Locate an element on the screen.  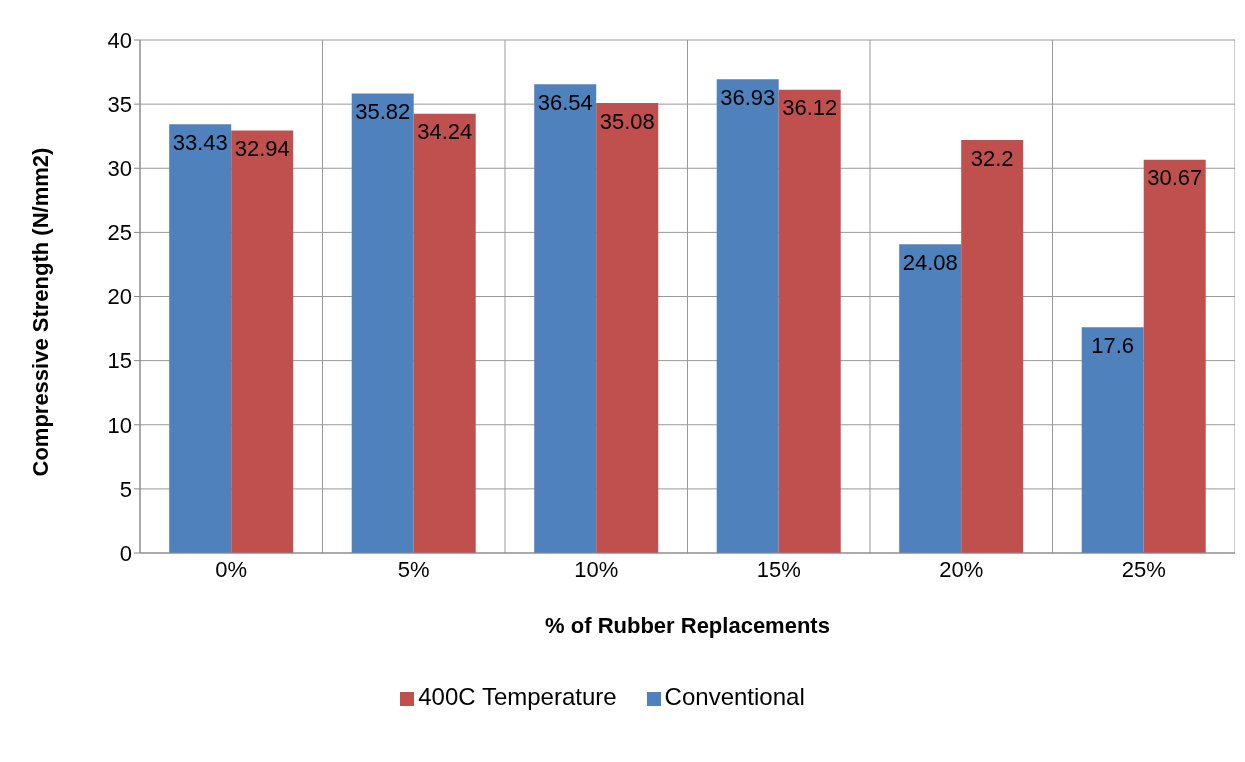
x-tick-label: 25% is located at coordinates (1143, 569).